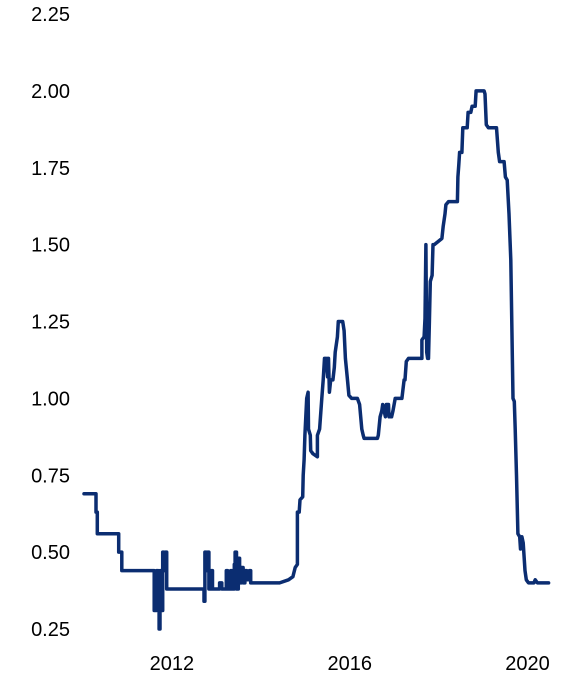 The height and width of the screenshot is (678, 581). What do you see at coordinates (50, 15) in the screenshot?
I see `y-tick-label: 2.25` at bounding box center [50, 15].